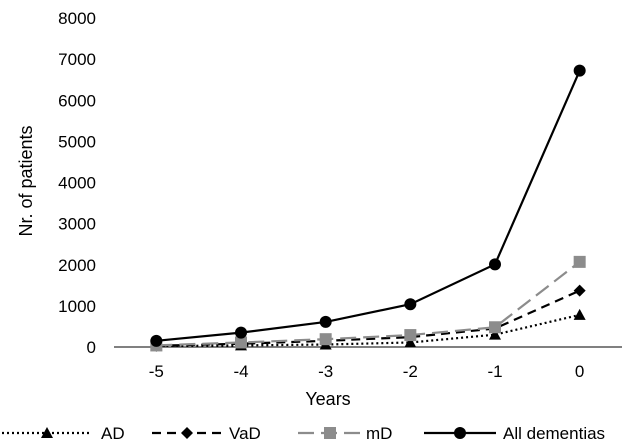 This screenshot has height=447, width=630. What do you see at coordinates (77, 18) in the screenshot?
I see `y-tick-label: 8000` at bounding box center [77, 18].